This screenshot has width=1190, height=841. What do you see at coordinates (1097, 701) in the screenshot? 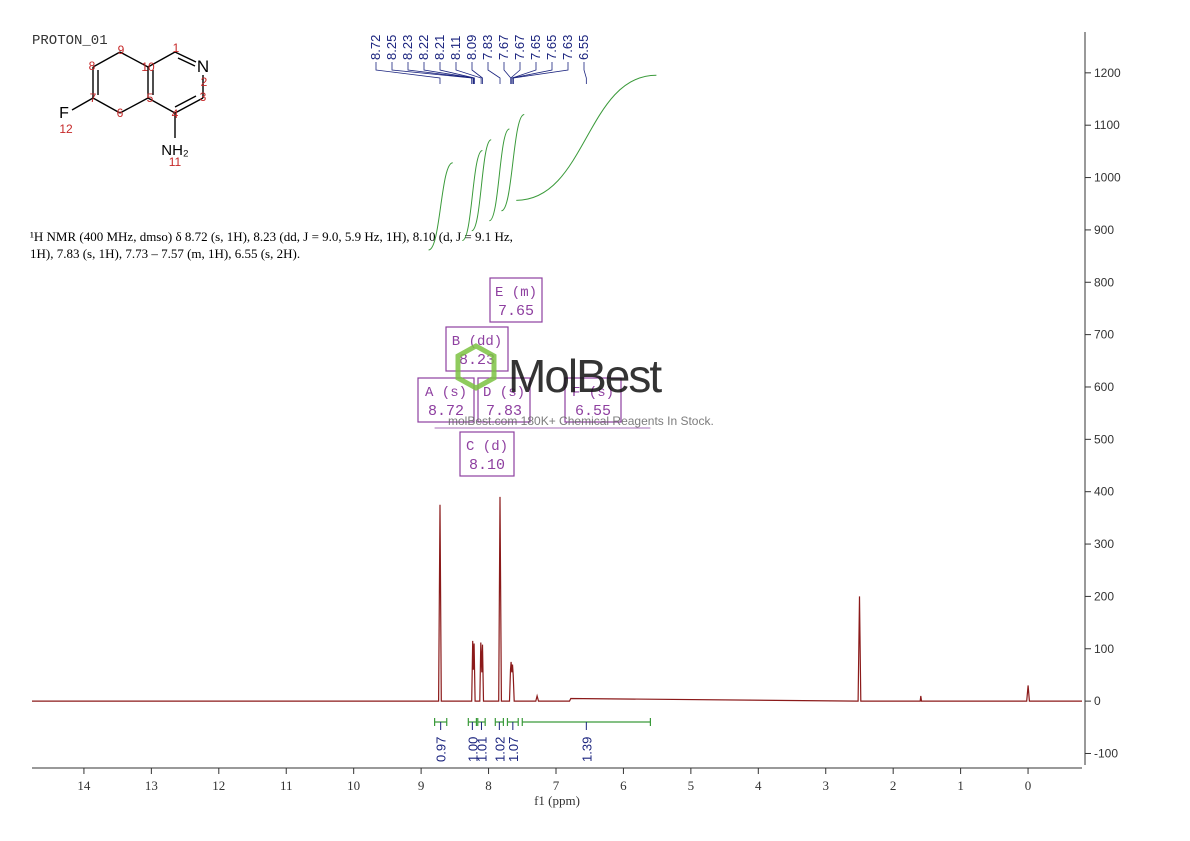
I see `y-tick-label: 0` at bounding box center [1097, 701].